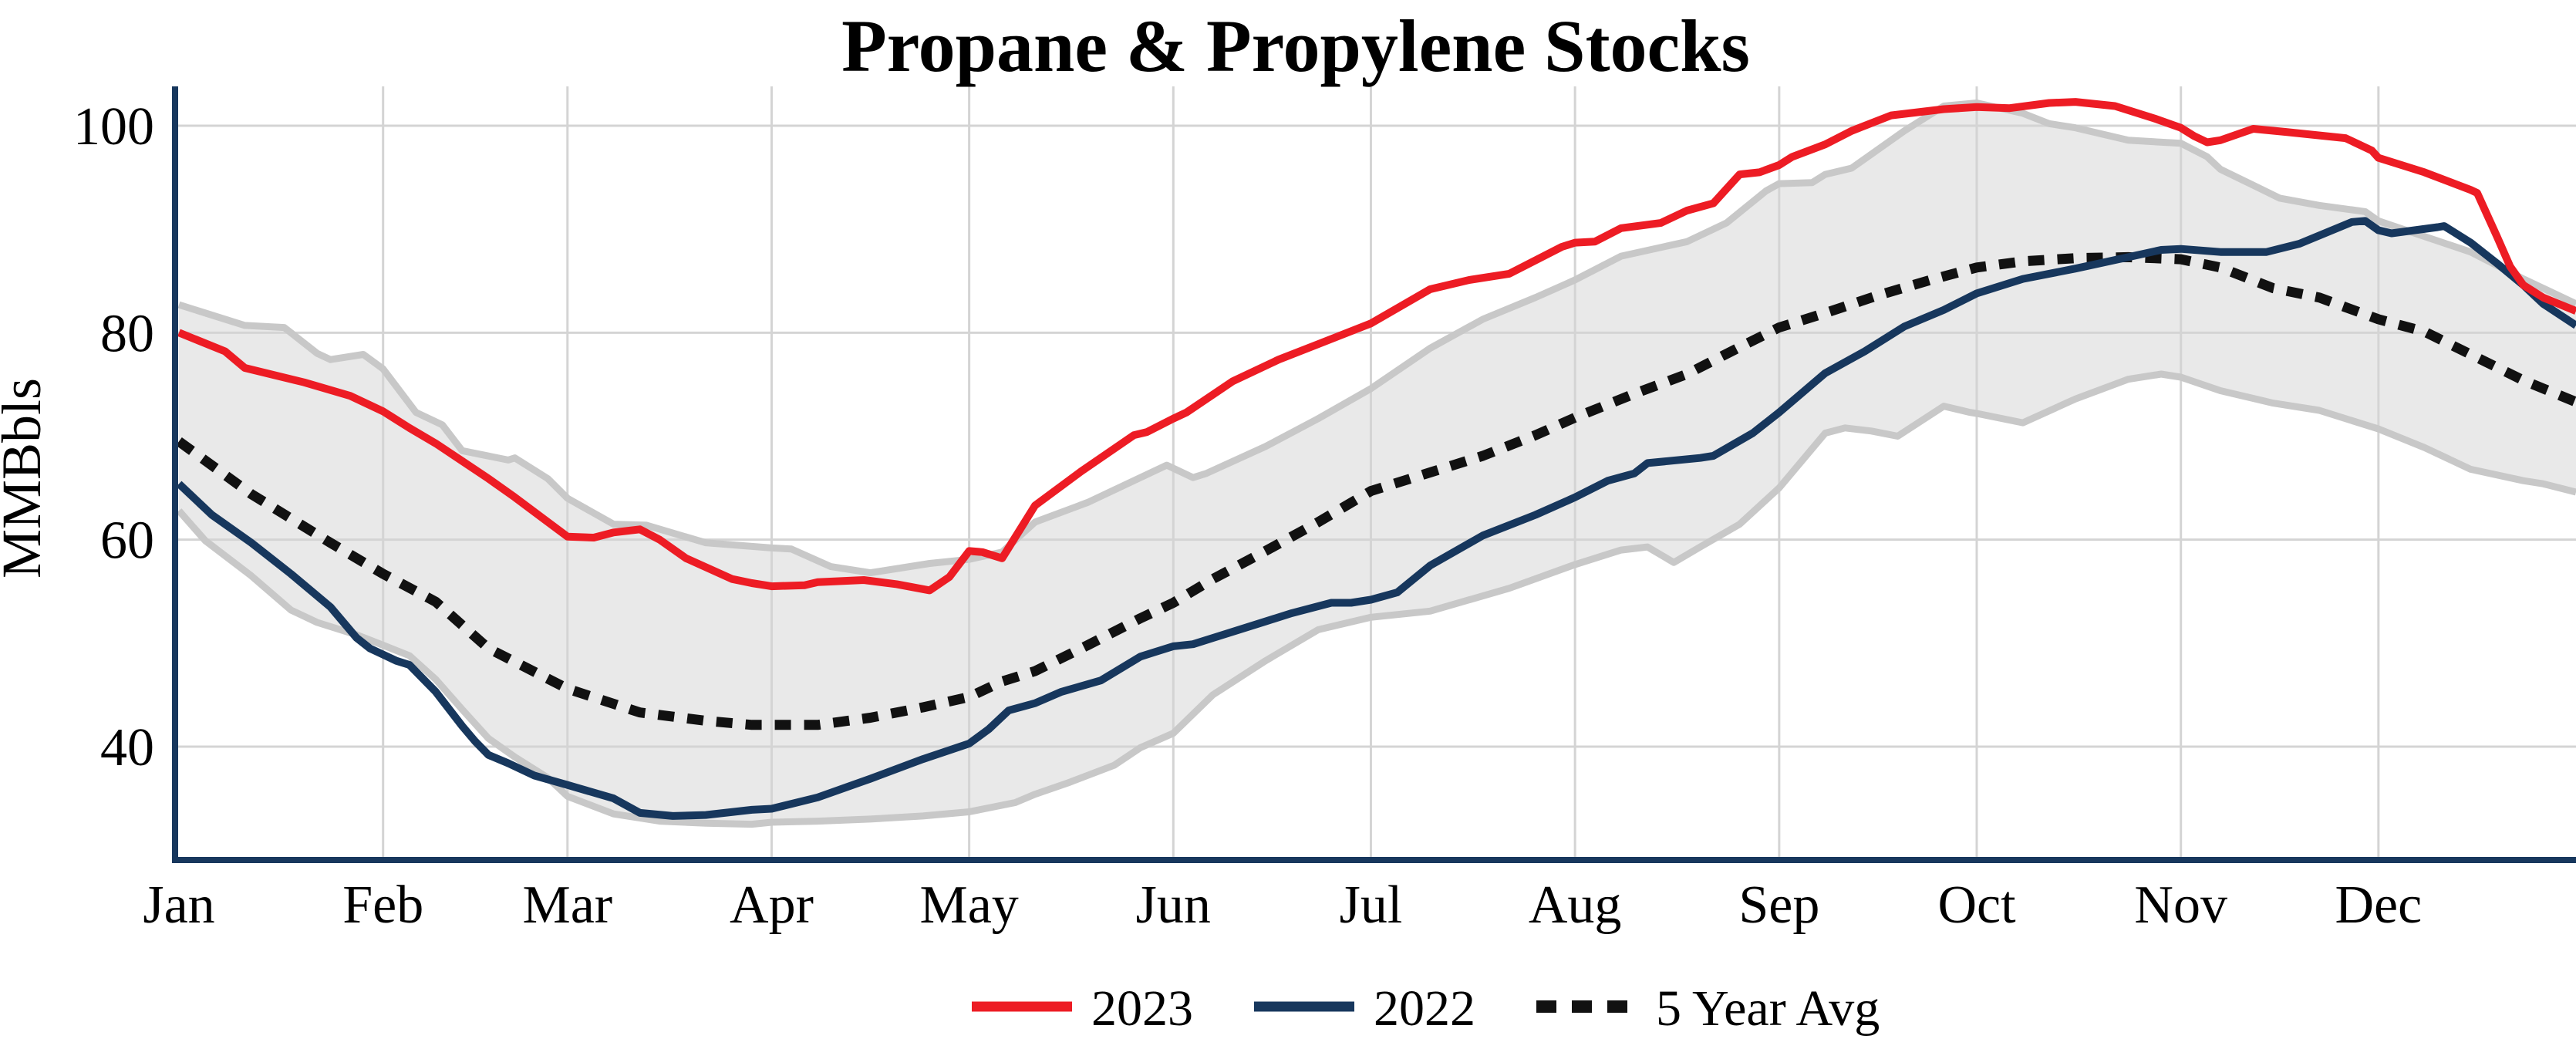 The image size is (2576, 1049). I want to click on x-tick-labels: Jan Feb Mar Apr May Jun Jul Aug Sep Oct Nov Dec, so click(1282, 905).